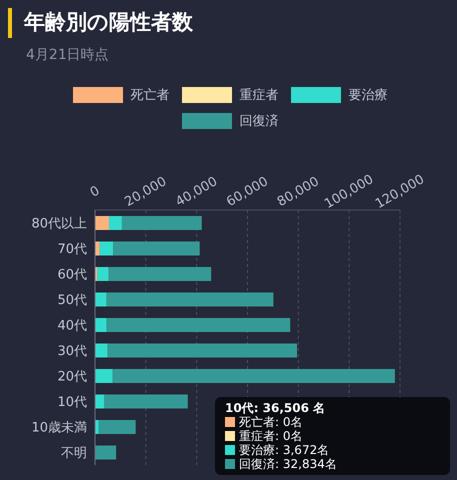 Image resolution: width=457 pixels, height=480 pixels. Describe the element at coordinates (72, 376) in the screenshot. I see `y-tick-label: 20代` at that location.